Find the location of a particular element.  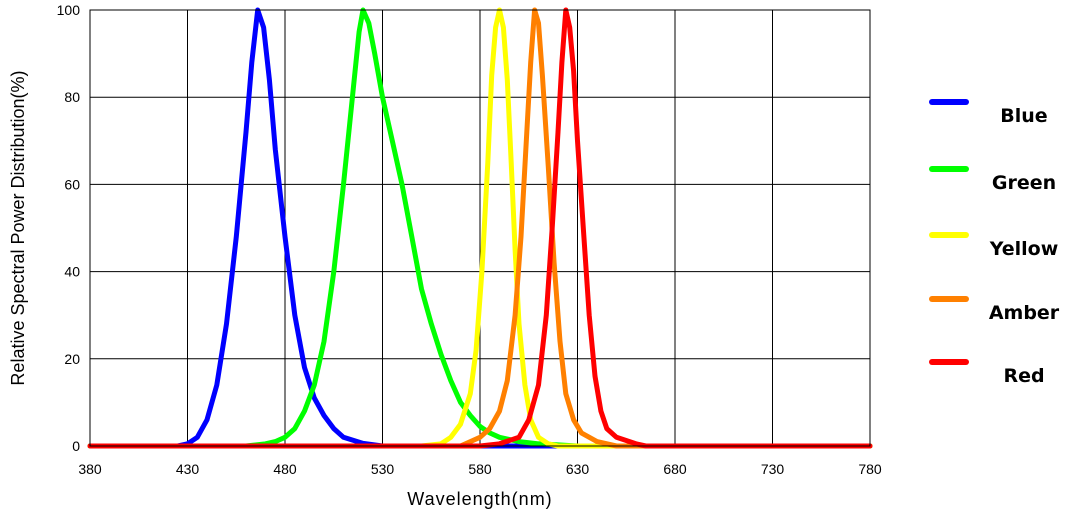

legend-label-red: Red is located at coordinates (1023, 376).